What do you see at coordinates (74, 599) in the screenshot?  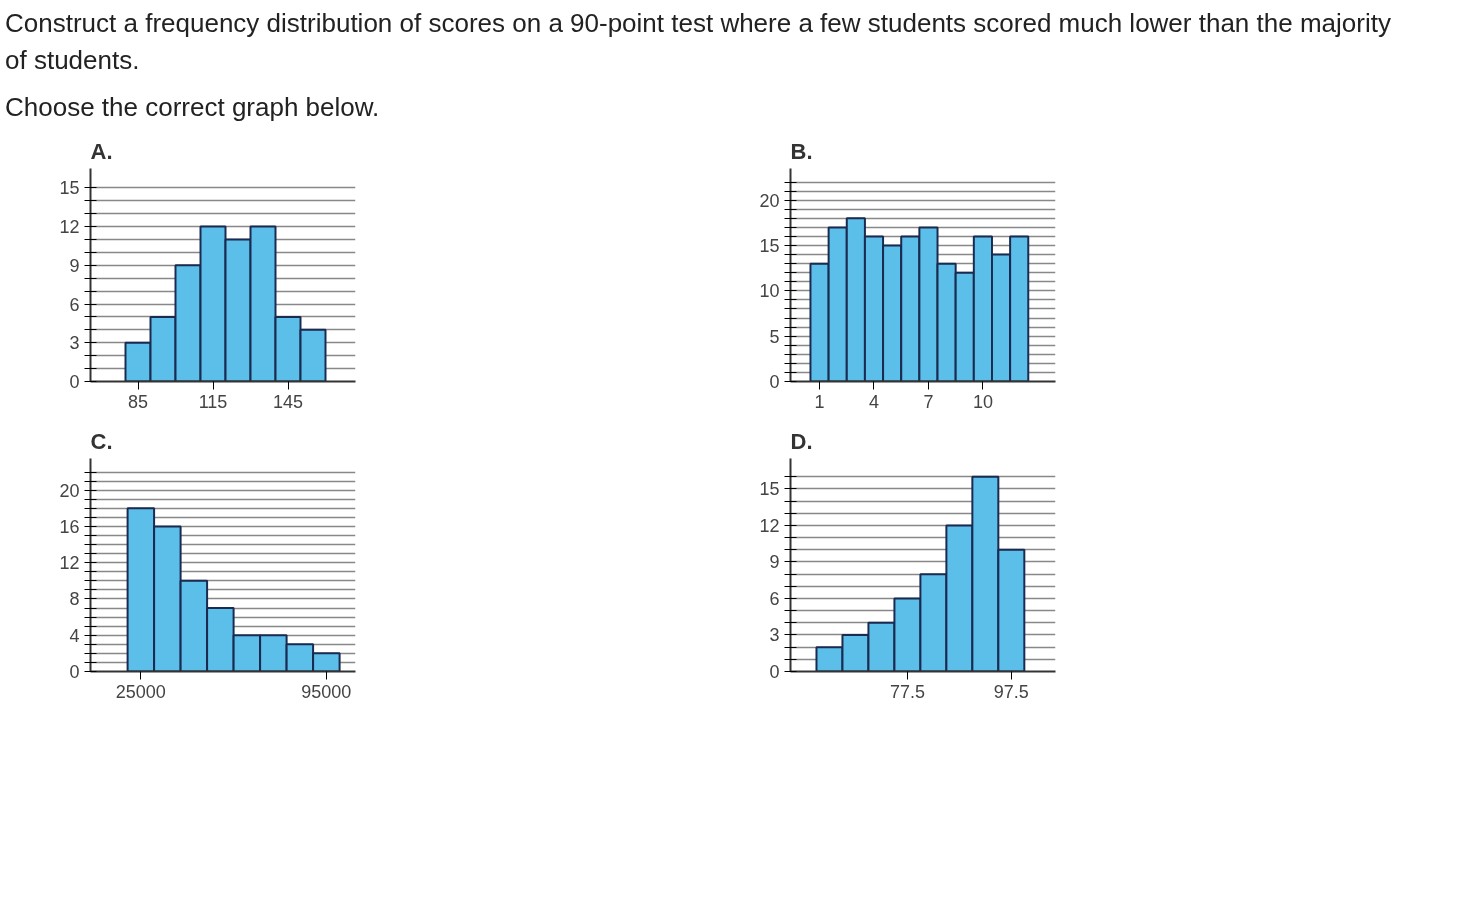 I see `y-tick-label: 8` at bounding box center [74, 599].